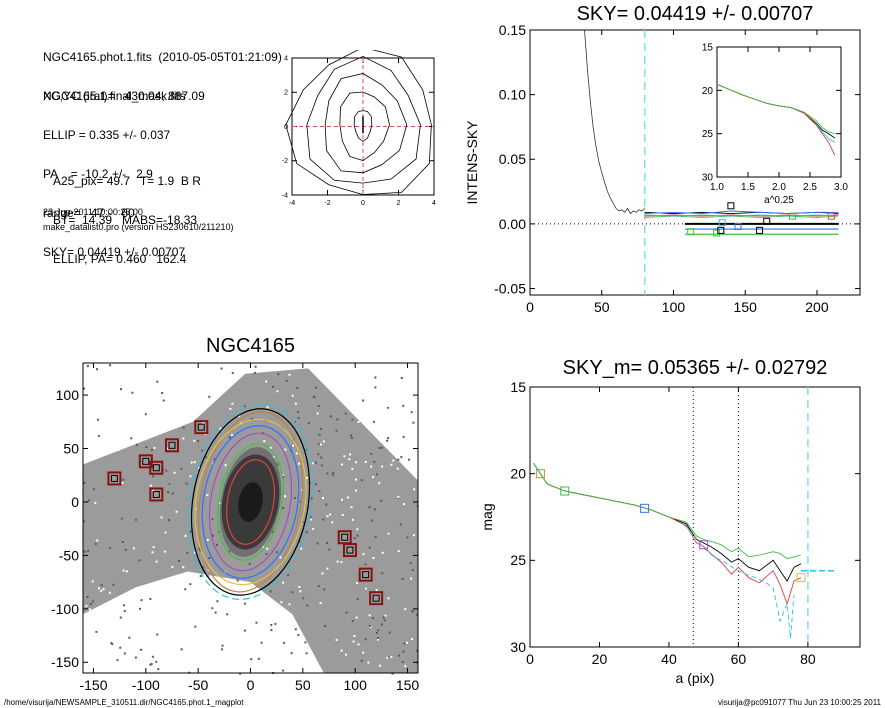 The height and width of the screenshot is (708, 885). Describe the element at coordinates (748, 187) in the screenshot. I see `x-tick-label: 1.5` at that location.